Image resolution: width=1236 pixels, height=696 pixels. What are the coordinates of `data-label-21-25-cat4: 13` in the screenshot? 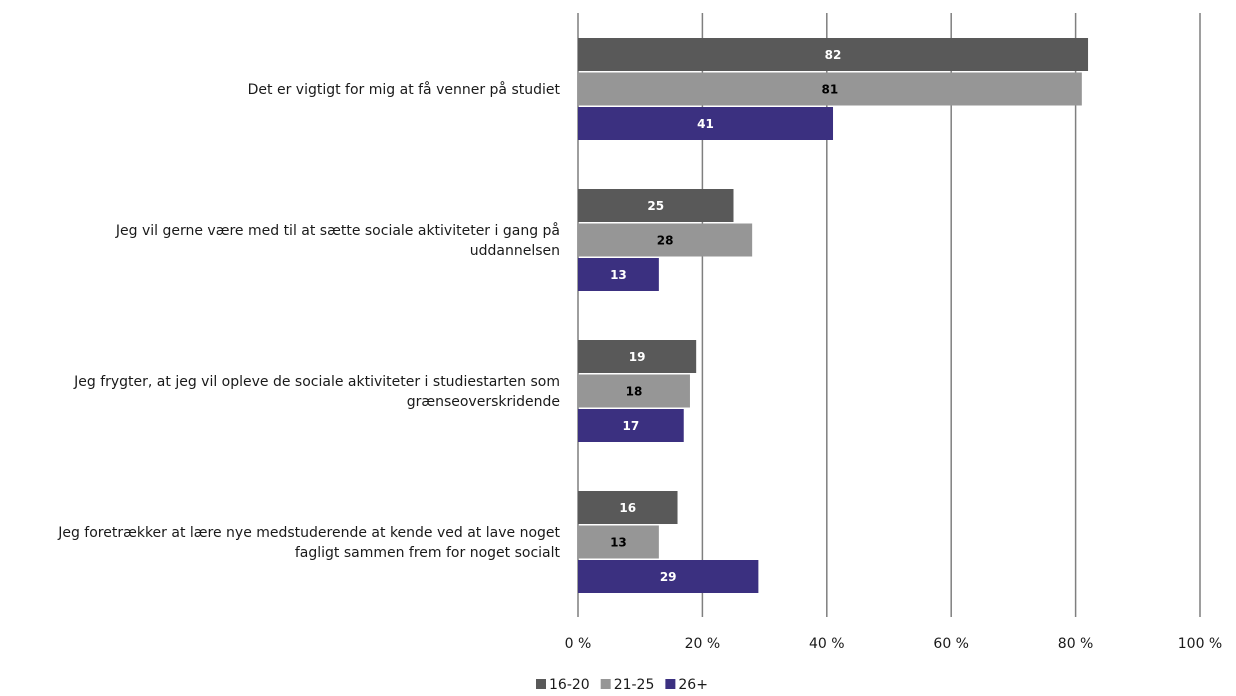 It's located at (618, 543).